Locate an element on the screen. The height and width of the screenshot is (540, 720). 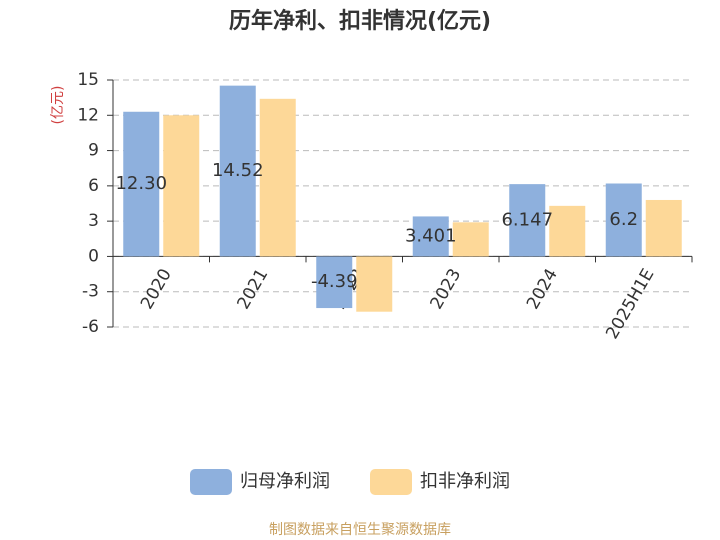
x-tick-label: 2023 is located at coordinates (445, 288).